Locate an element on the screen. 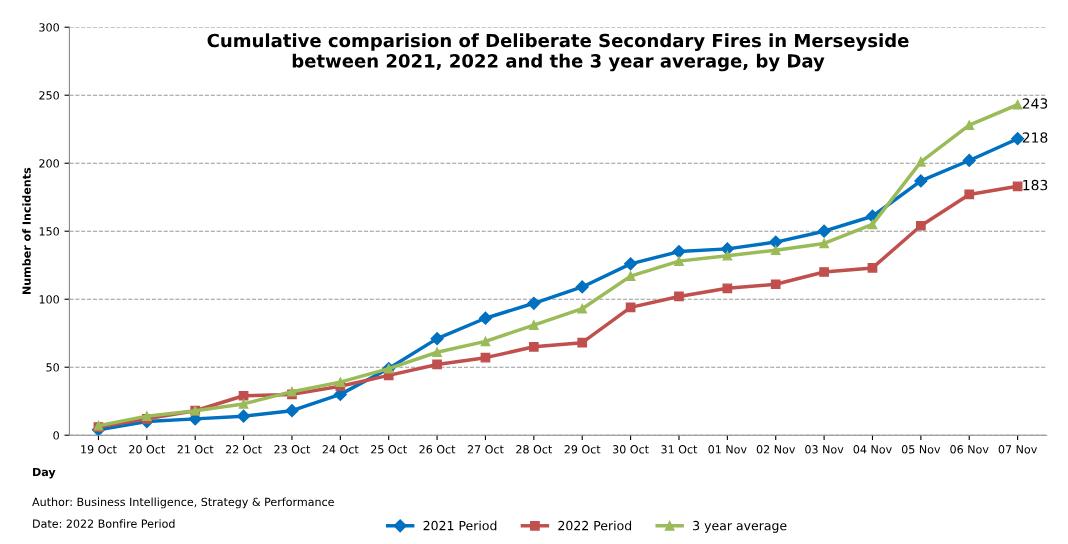 This screenshot has width=1068, height=544. x-tick-label: 28 Oct is located at coordinates (534, 449).